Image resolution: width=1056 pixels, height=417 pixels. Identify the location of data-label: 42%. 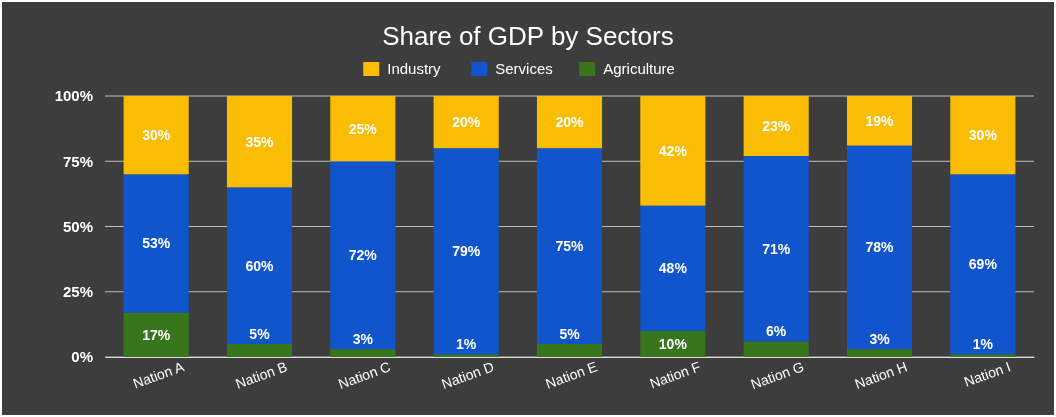
(673, 150).